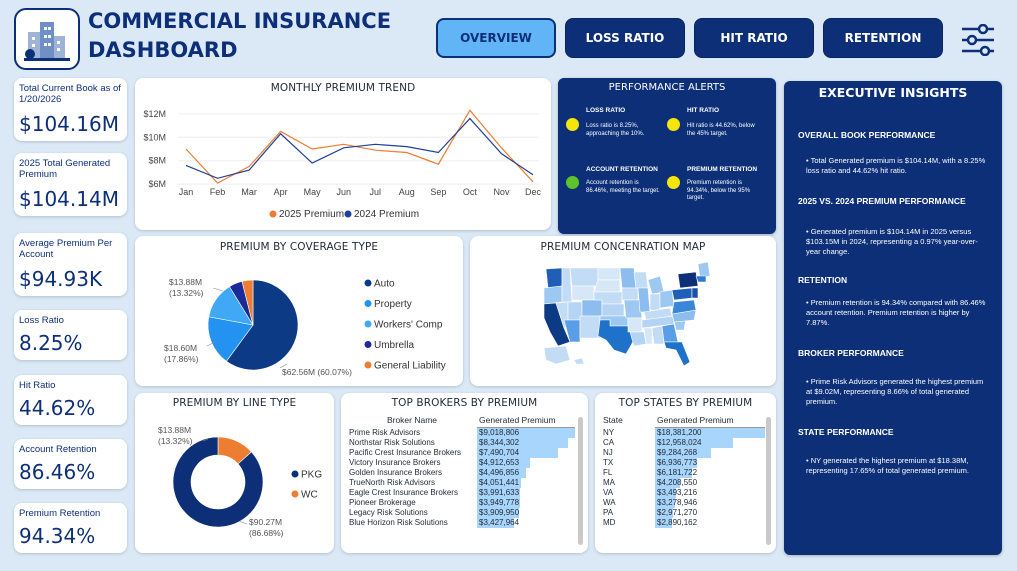  I want to click on pie-label-property: $18.60M, so click(181, 348).